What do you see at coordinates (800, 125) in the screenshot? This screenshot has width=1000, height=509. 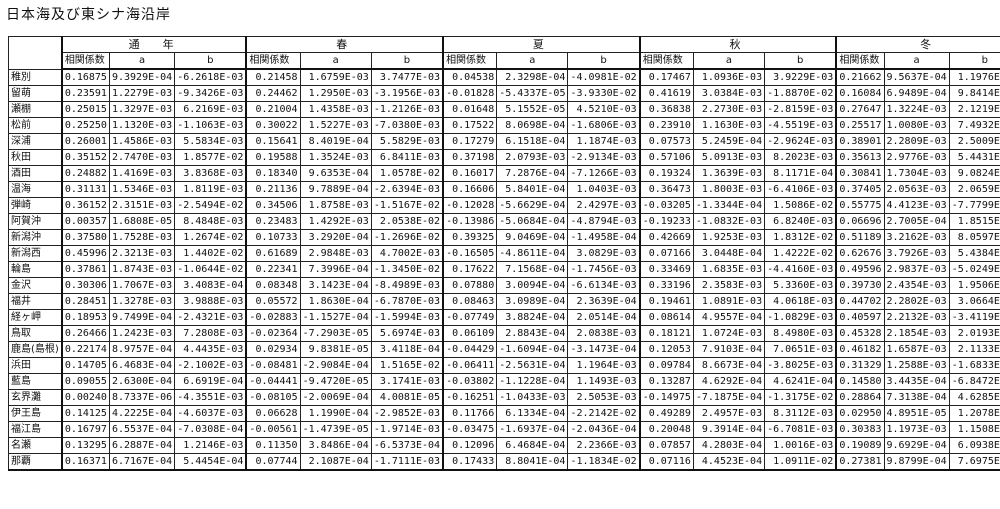 I see `coefficient-b-cell: -4.5519E-03` at bounding box center [800, 125].